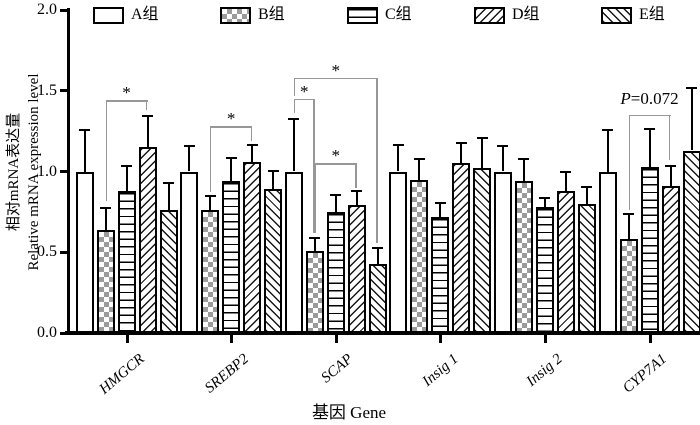 Image resolution: width=700 pixels, height=425 pixels. What do you see at coordinates (271, 14) in the screenshot?
I see `legend-label: B组` at bounding box center [271, 14].